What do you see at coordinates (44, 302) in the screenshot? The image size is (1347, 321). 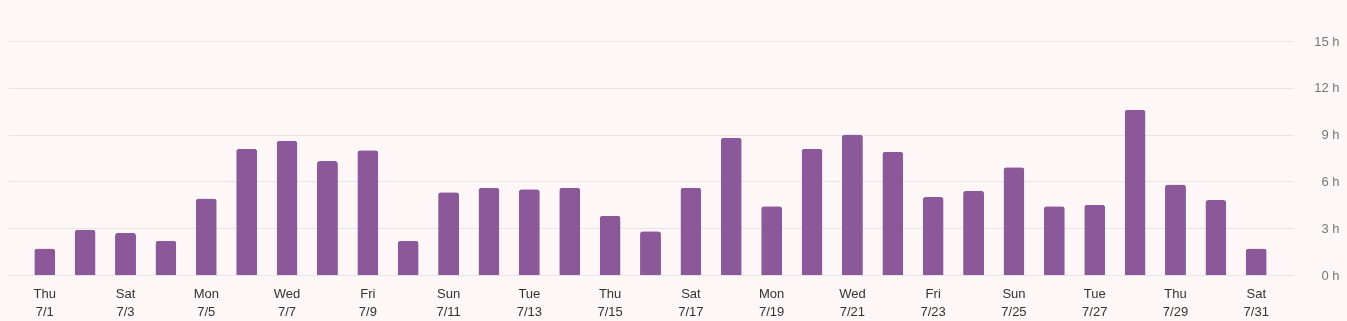 I see `x-tick-label: Thu 7/1` at bounding box center [44, 302].